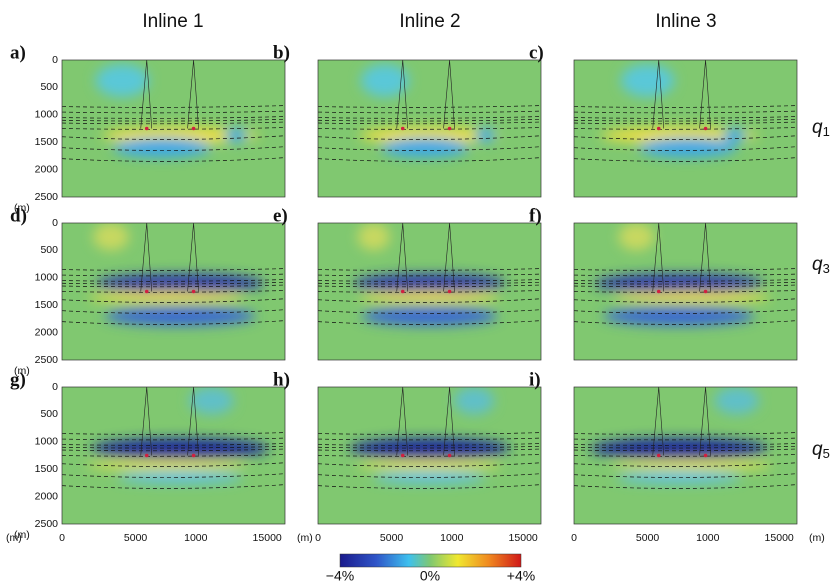  Describe the element at coordinates (62, 538) in the screenshot. I see `x-tick-label: 0` at that location.